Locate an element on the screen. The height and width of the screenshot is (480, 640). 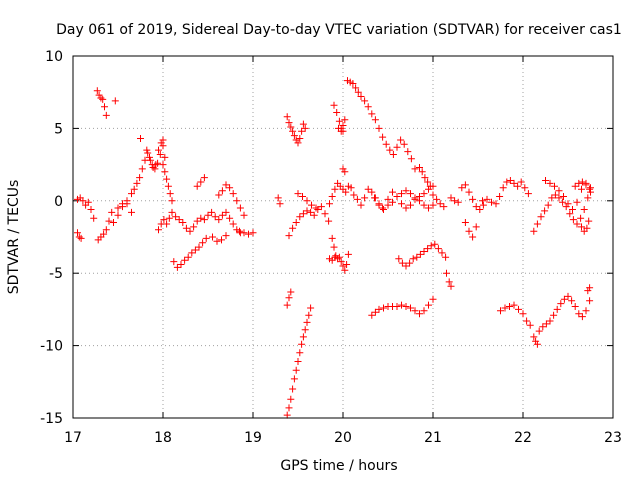
x-axis-label: GPS time / hours is located at coordinates (338, 466).